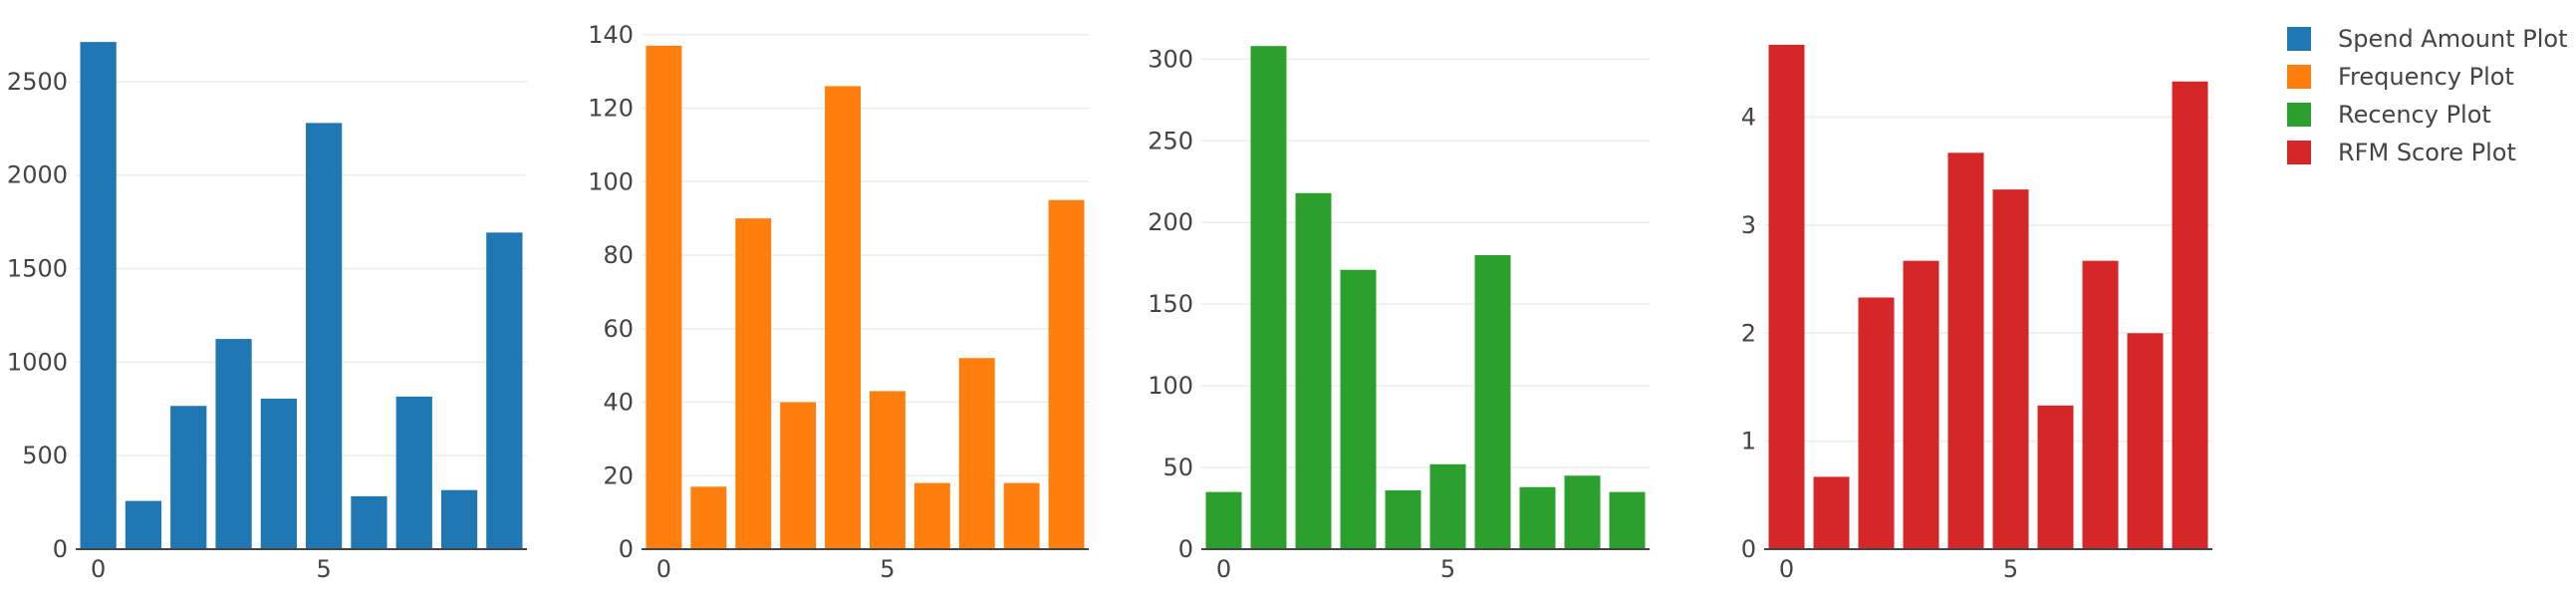  I want to click on y-tick-label: 120, so click(611, 109).